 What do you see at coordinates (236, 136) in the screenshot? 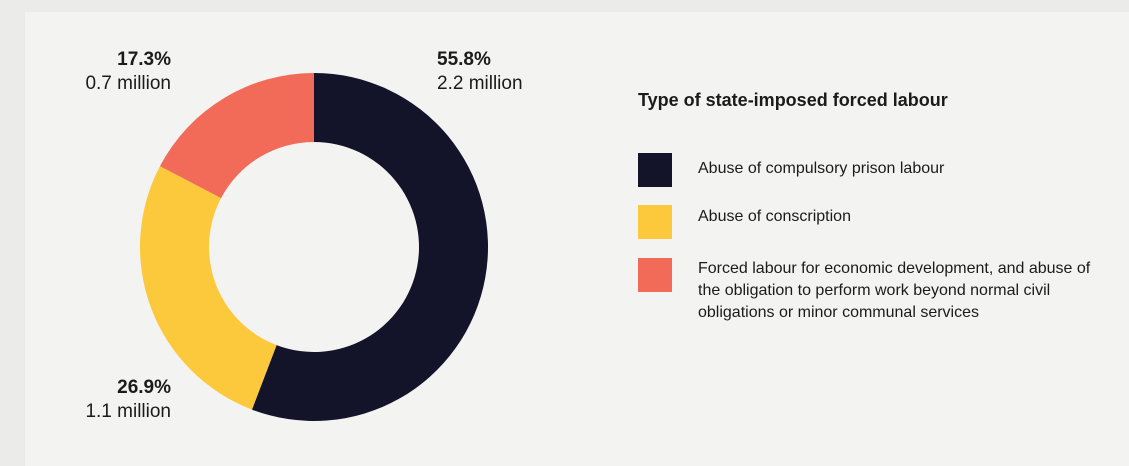
I see `slice-economic-development` at bounding box center [236, 136].